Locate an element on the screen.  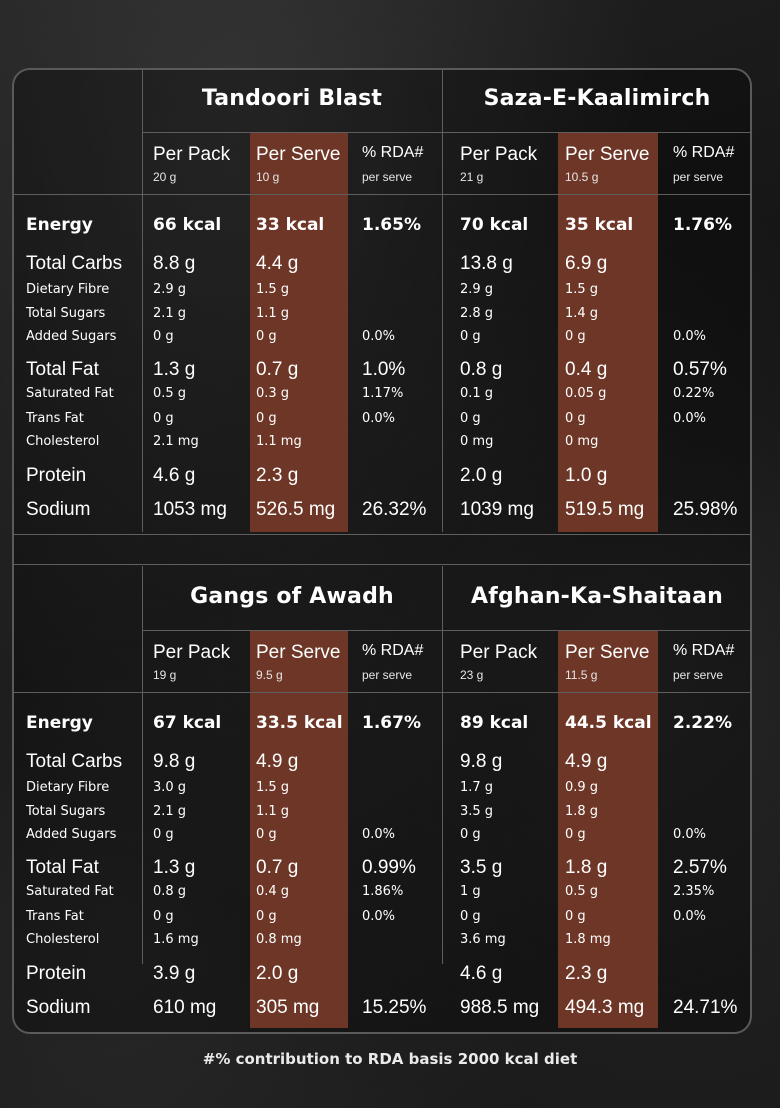
pack-value: 13.8 g is located at coordinates (486, 263).